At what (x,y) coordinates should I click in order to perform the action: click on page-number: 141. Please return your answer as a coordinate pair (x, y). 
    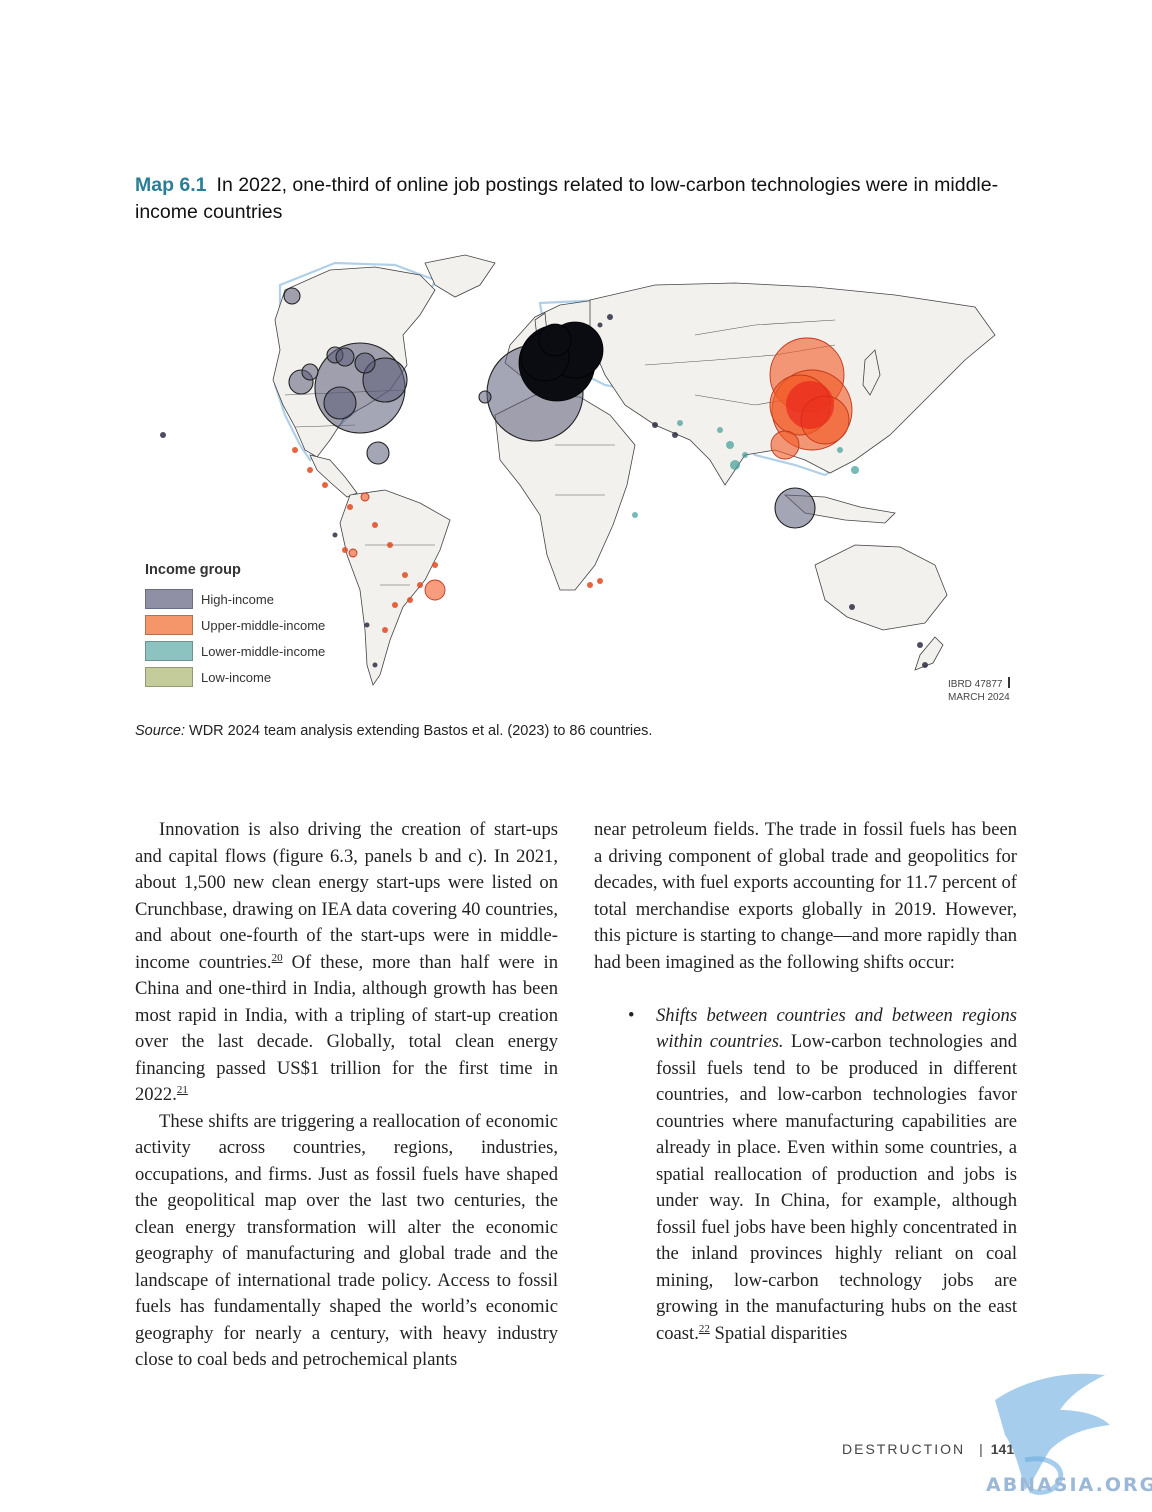
    Looking at the image, I should click on (1002, 1449).